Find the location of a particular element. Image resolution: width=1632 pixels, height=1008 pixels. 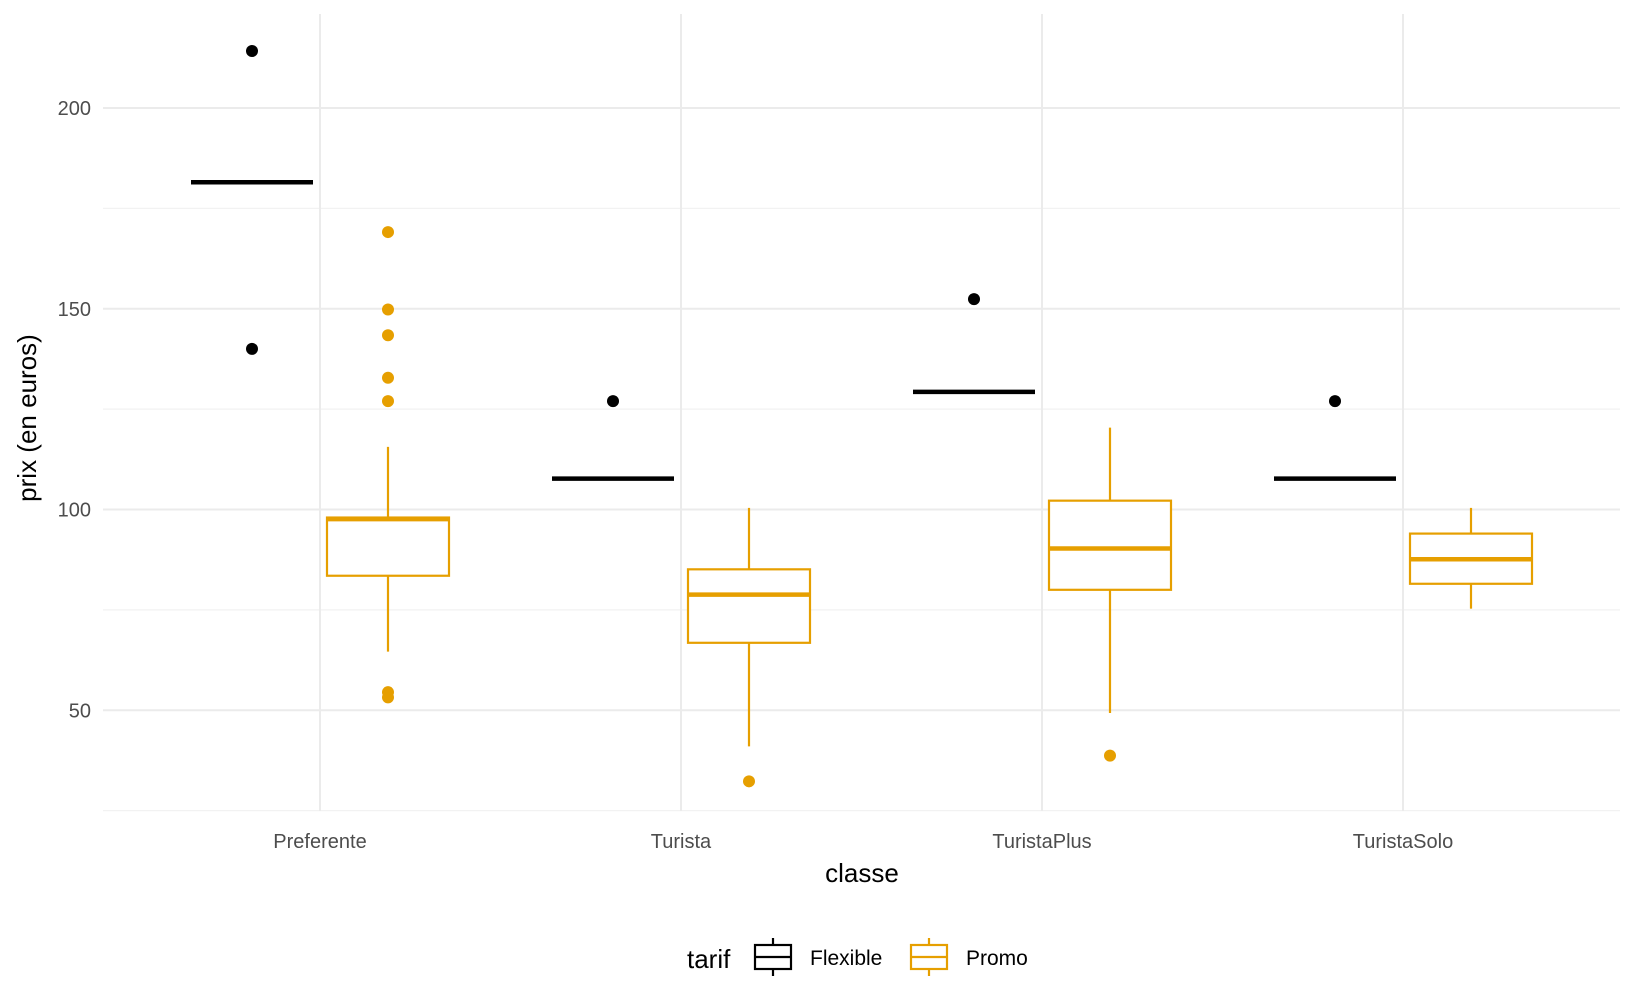

legend: tarif Flexible Promo is located at coordinates (857, 957).